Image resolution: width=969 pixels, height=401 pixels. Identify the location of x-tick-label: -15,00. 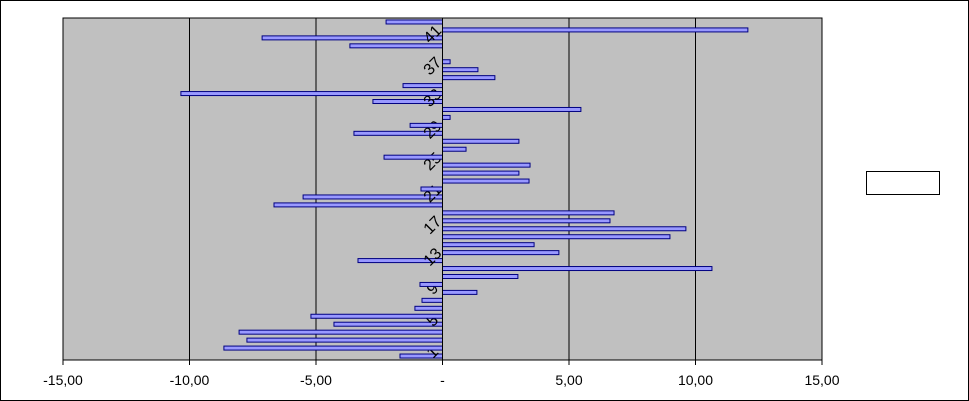
(63, 380).